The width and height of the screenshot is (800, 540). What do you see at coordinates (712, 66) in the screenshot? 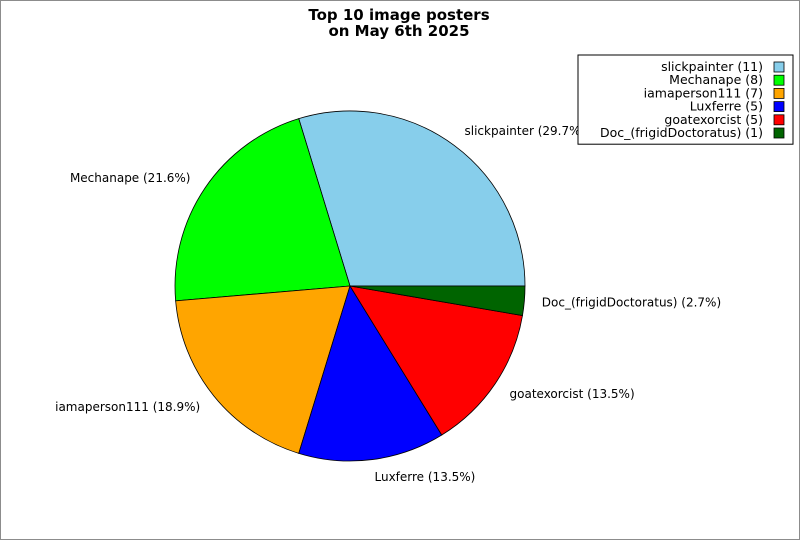
I see `legend-label-slickpainter: slickpainter (11)` at bounding box center [712, 66].